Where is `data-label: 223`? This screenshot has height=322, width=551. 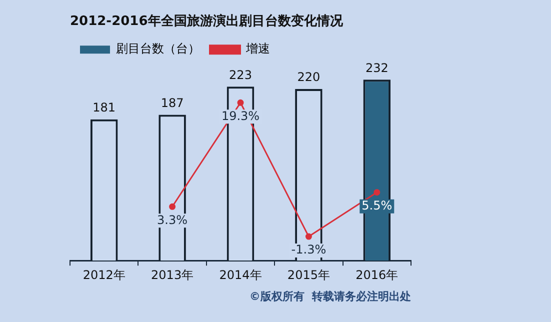
data-label: 223 is located at coordinates (240, 75).